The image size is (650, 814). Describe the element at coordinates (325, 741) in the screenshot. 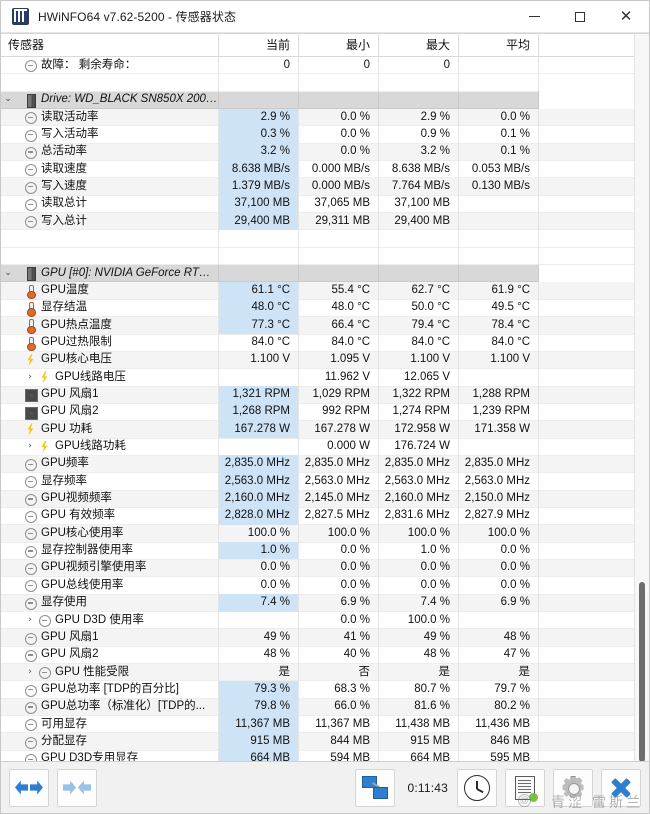

I see `table-row: 分配显存 915 MB 844 MB 915 MB 846 MB` at that location.